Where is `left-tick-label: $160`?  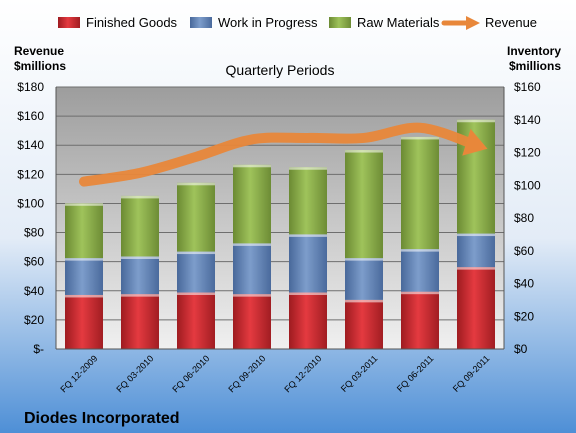
left-tick-label: $160 is located at coordinates (30, 116).